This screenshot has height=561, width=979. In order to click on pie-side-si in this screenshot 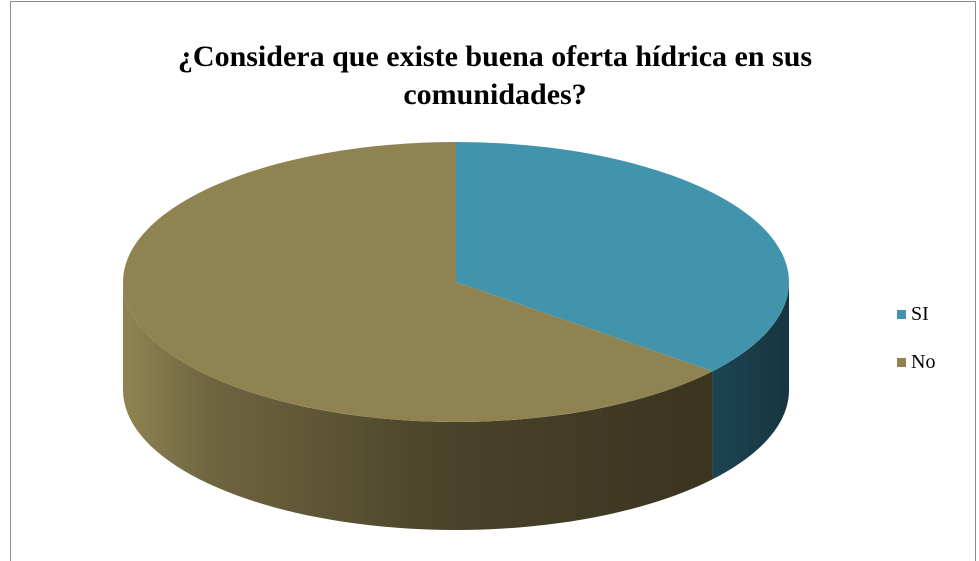, I will do `click(750, 381)`.